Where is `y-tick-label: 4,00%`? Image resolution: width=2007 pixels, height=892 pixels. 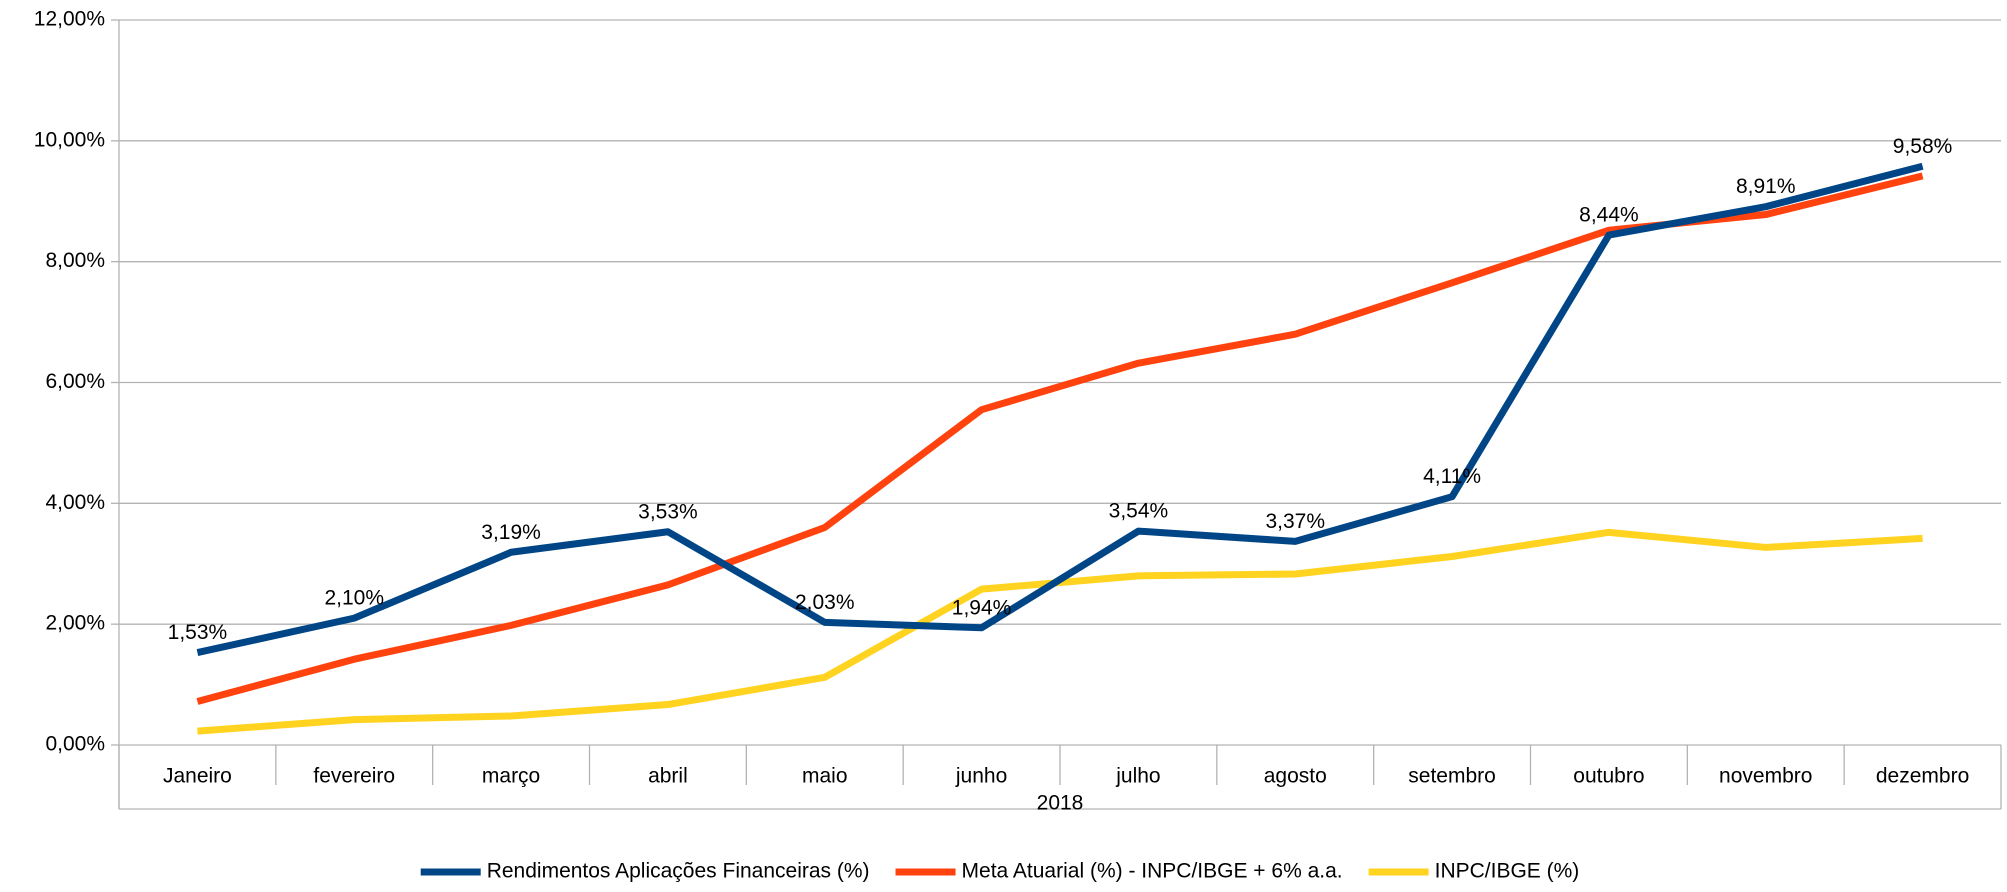
y-tick-label: 4,00% is located at coordinates (75, 502).